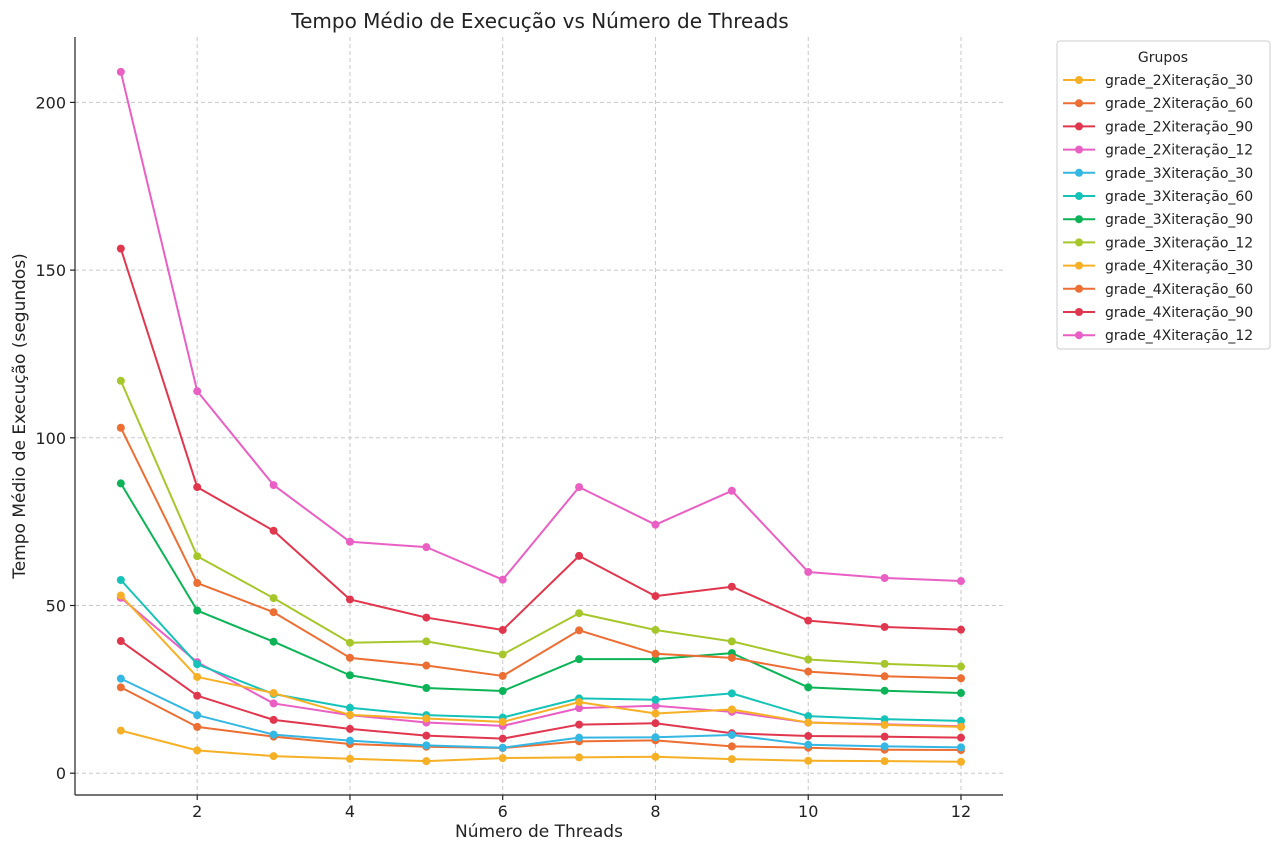 The height and width of the screenshot is (852, 1280). Describe the element at coordinates (20, 416) in the screenshot. I see `y-axis-label: Tempo Médio de Execução (segundos)` at that location.